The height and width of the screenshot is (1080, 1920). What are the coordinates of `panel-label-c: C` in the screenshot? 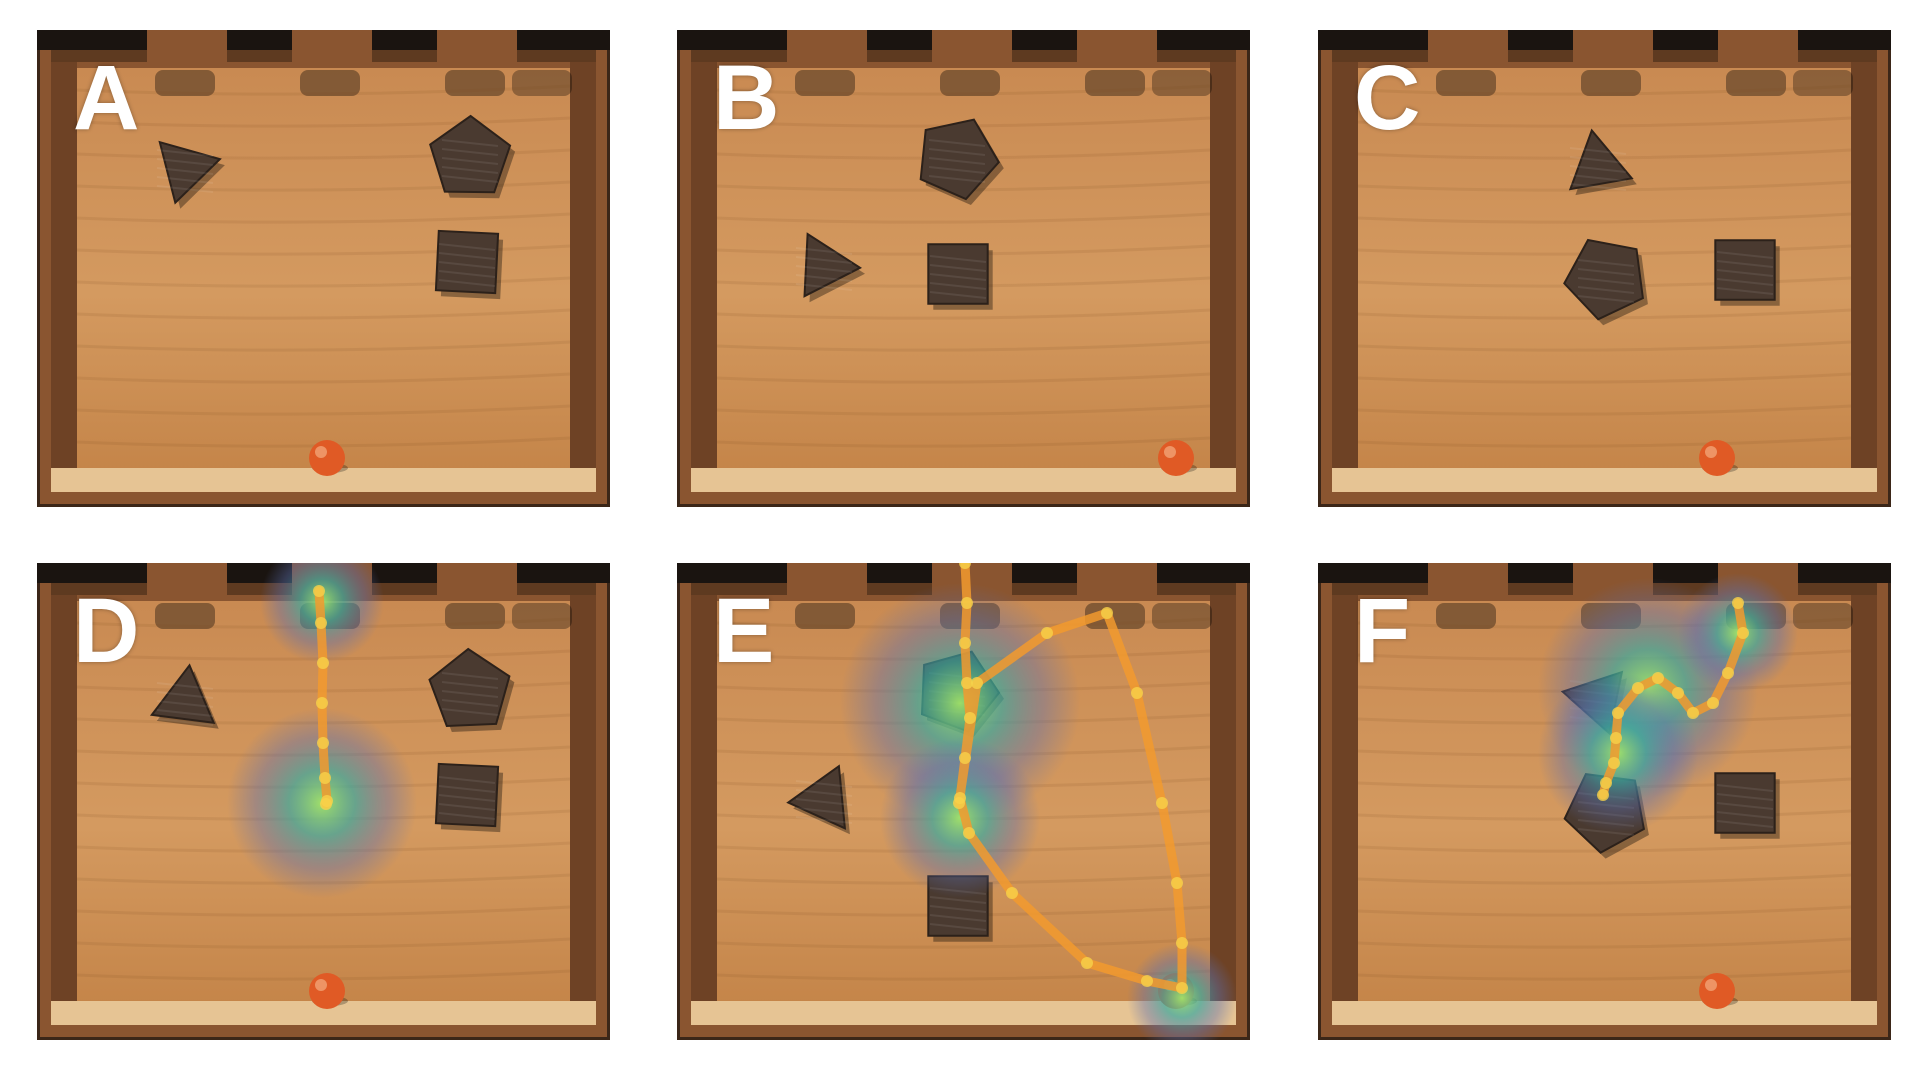 It's located at (1387, 98).